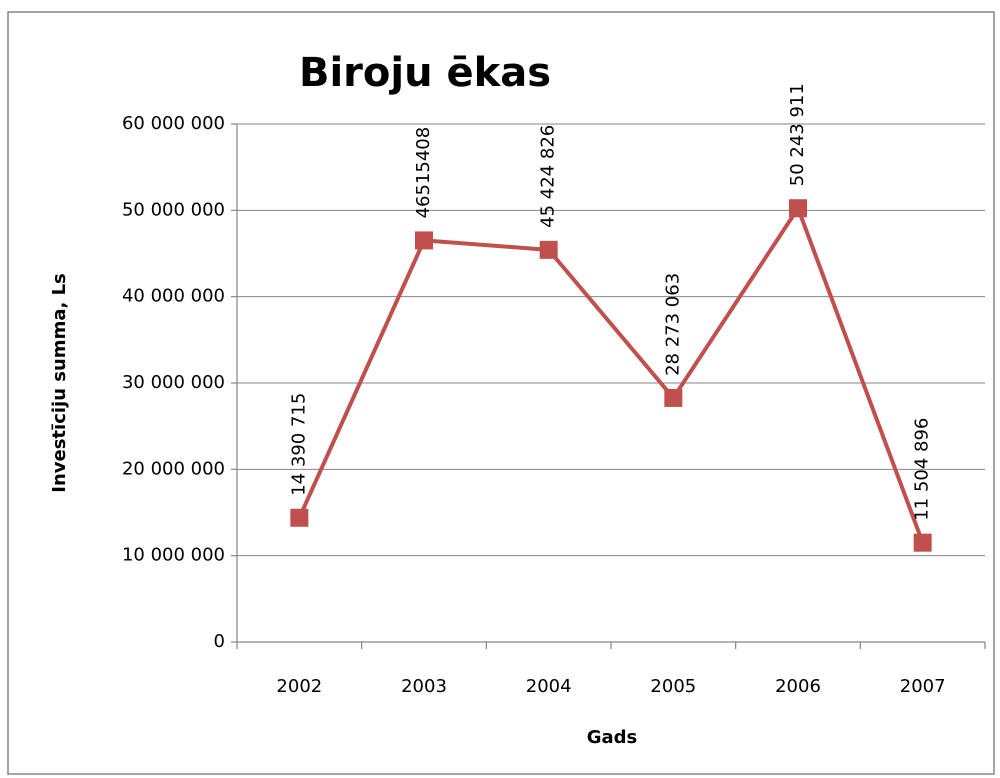 The width and height of the screenshot is (1000, 778). Describe the element at coordinates (299, 686) in the screenshot. I see `x-tick-label: 2002` at that location.